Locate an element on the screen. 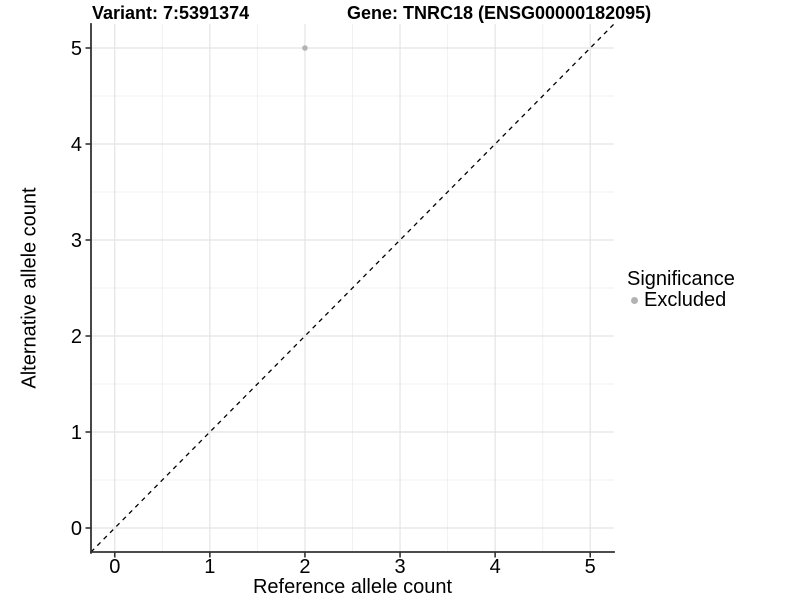 This screenshot has width=800, height=600. y-axis-title: Alternative allele count is located at coordinates (29, 288).